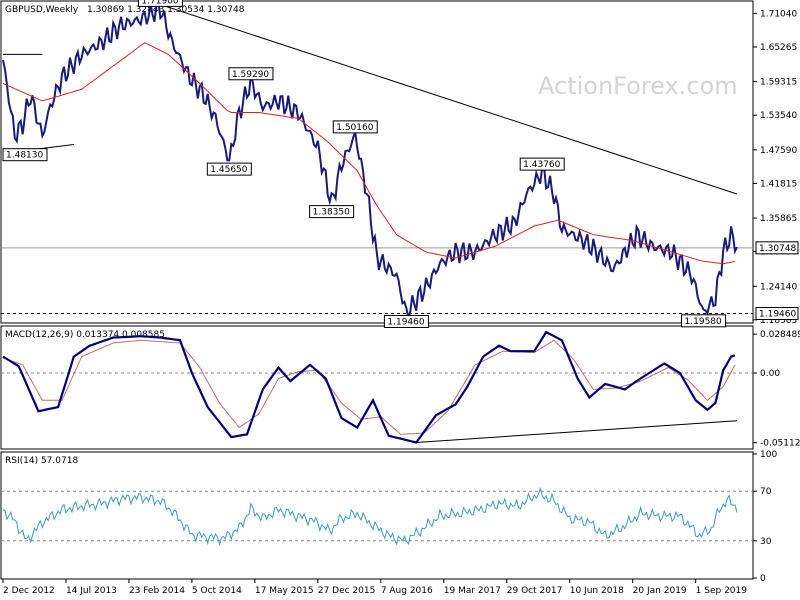 This screenshot has width=800, height=600. What do you see at coordinates (42, 10) in the screenshot?
I see `symbol-label: GBPUSD,Weekly` at bounding box center [42, 10].